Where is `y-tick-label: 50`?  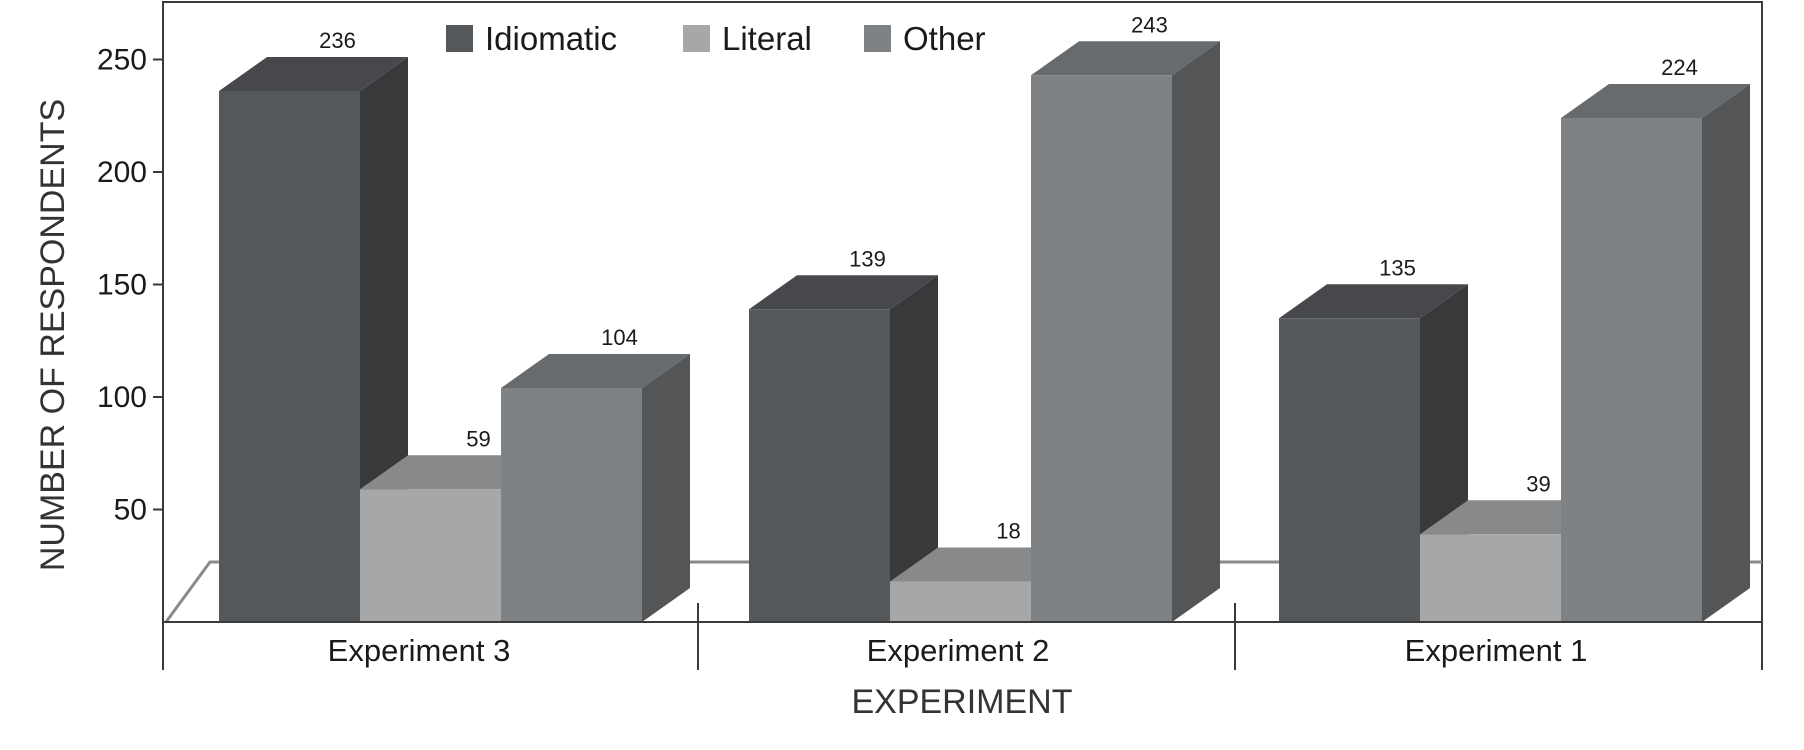 y-tick-label: 50 is located at coordinates (130, 510).